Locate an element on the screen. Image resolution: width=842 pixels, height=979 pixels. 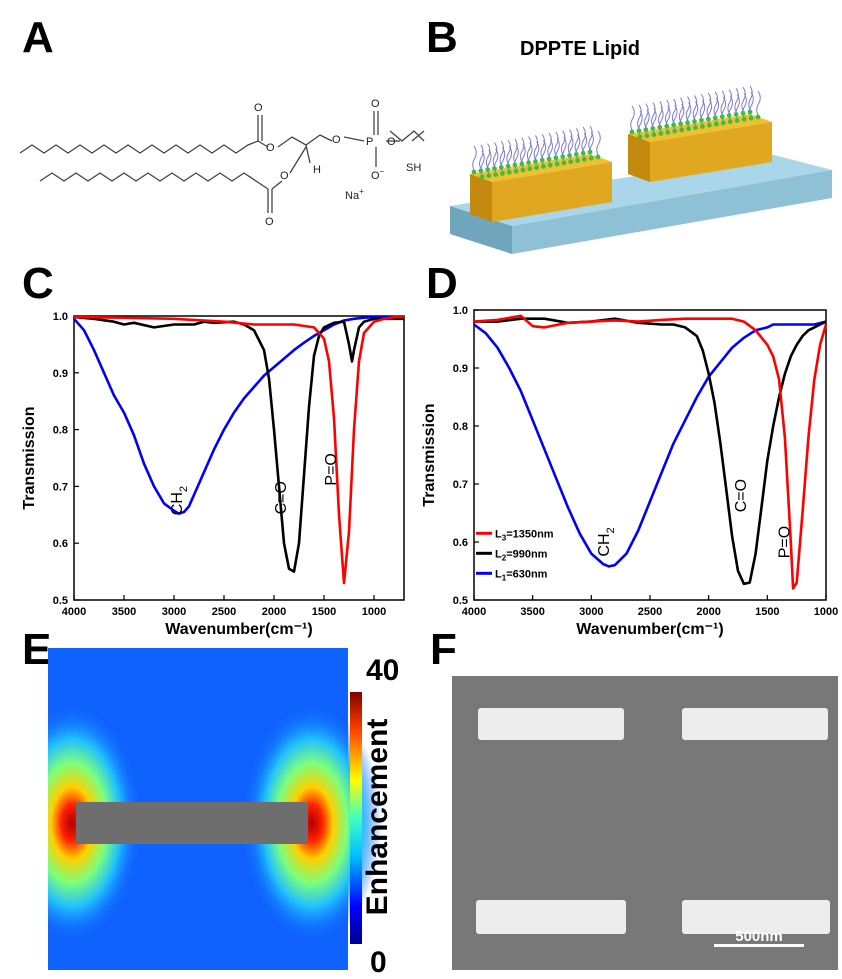
colorbar is located at coordinates (356, 818).